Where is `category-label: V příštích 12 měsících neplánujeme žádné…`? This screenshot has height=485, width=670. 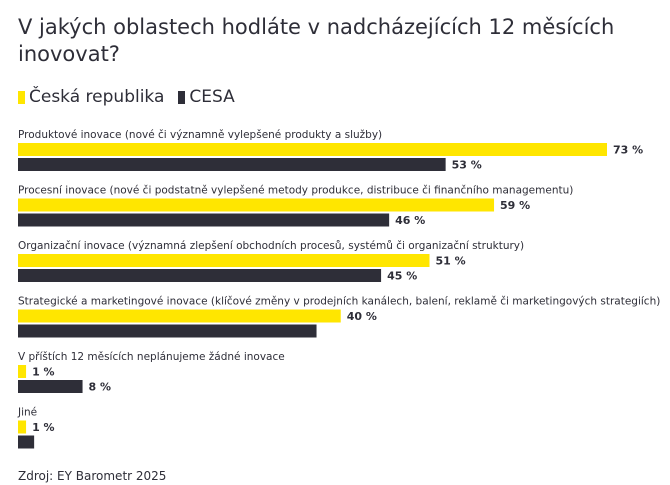 category-label: V příštích 12 měsících neplánujeme žádné… is located at coordinates (151, 357).